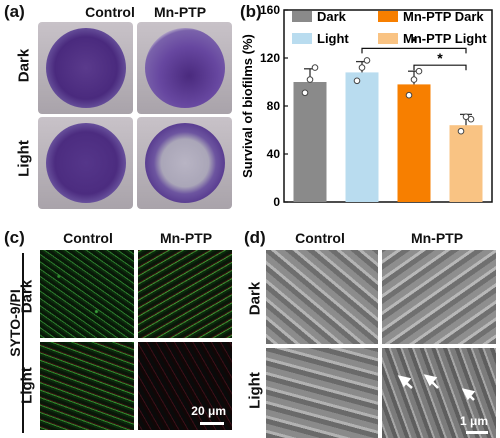  Describe the element at coordinates (332, 16) in the screenshot. I see `legend-label-0: Dark` at that location.